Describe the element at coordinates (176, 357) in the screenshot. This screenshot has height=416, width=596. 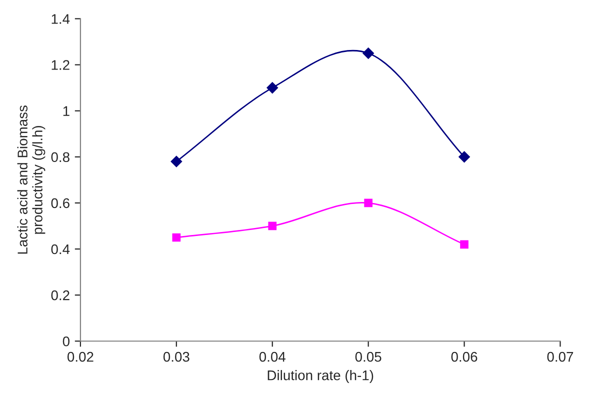
I see `x-tick-label: 0.03` at that location.